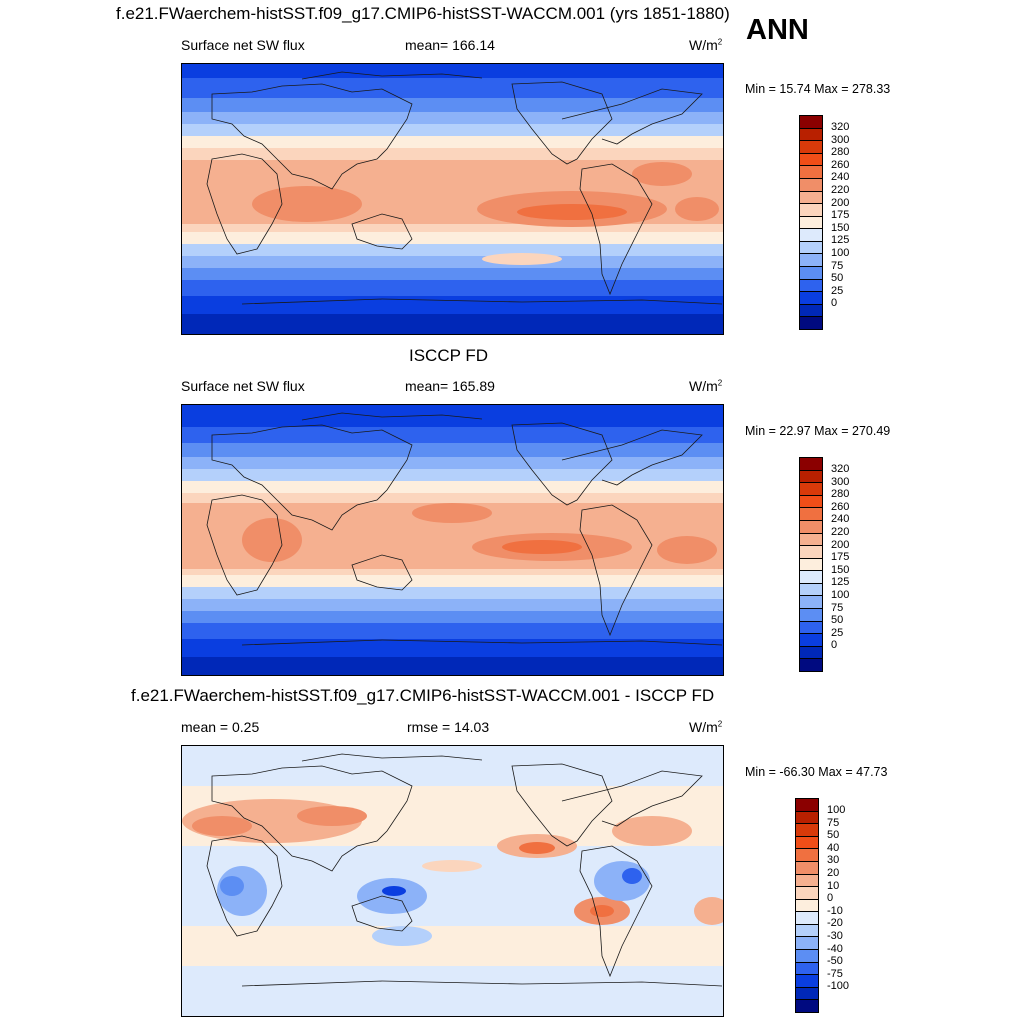  What do you see at coordinates (835, 923) in the screenshot?
I see `colorbar-tick-label: -20` at bounding box center [835, 923].